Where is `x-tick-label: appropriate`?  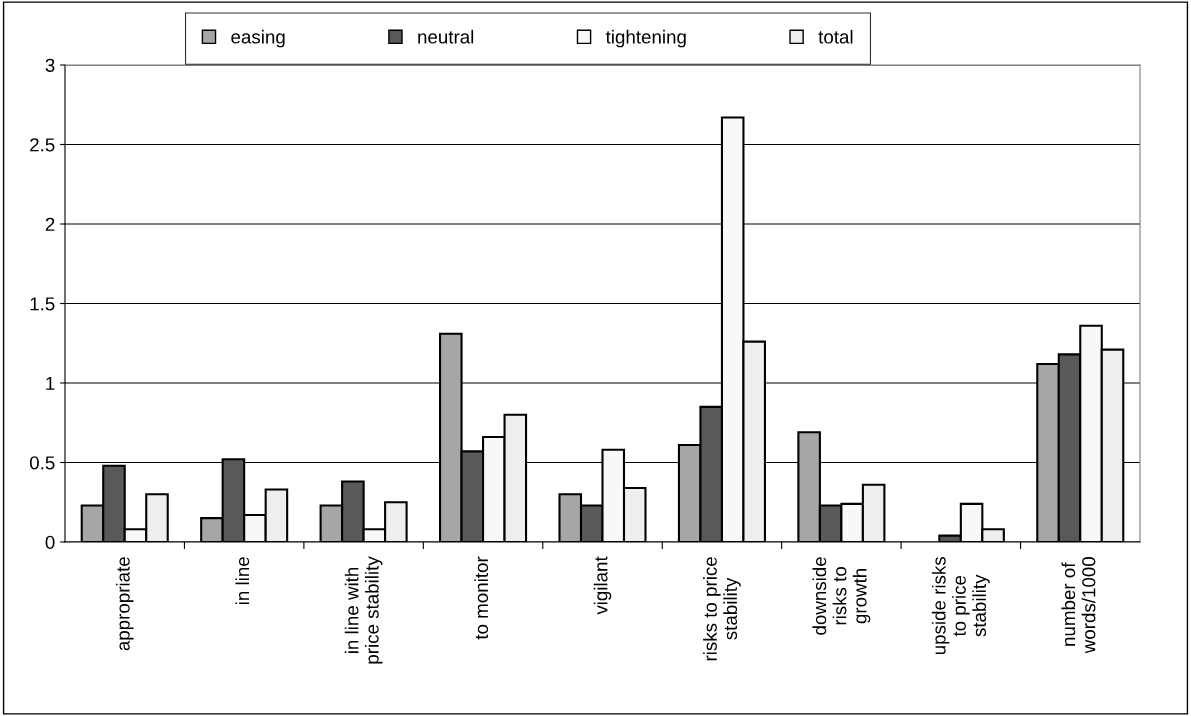
x-tick-label: appropriate is located at coordinates (124, 604).